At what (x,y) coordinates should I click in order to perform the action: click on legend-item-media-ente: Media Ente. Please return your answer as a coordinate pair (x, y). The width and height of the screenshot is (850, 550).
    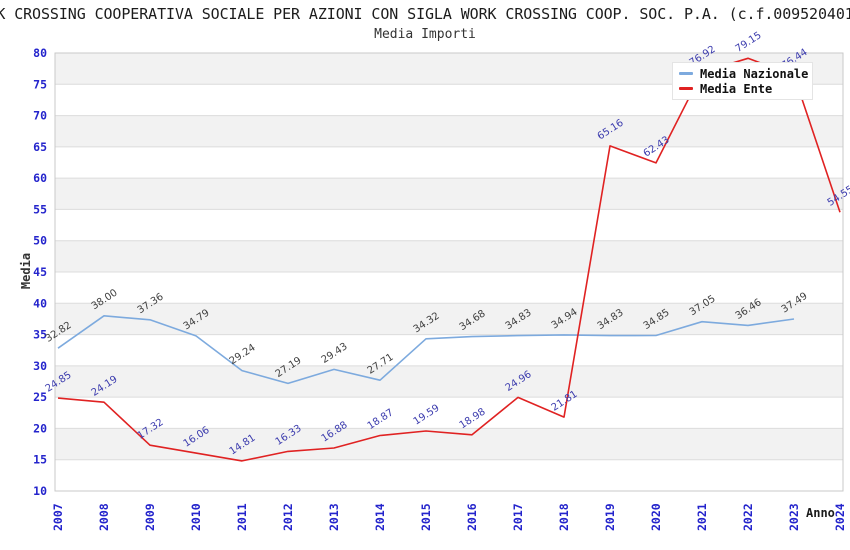
    Looking at the image, I should click on (742, 89).